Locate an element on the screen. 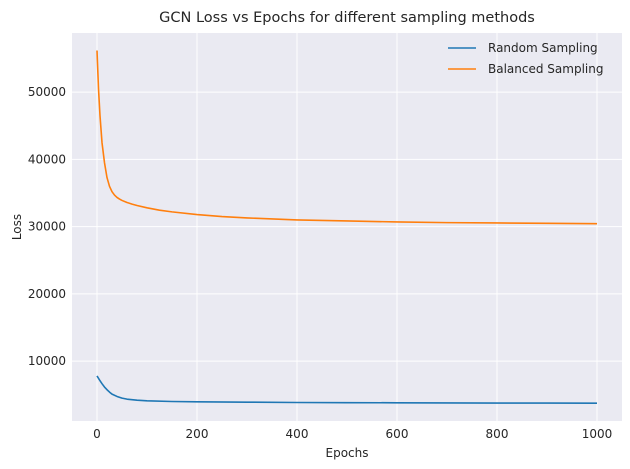 This screenshot has width=630, height=469. x-tick-label: 600 is located at coordinates (397, 434).